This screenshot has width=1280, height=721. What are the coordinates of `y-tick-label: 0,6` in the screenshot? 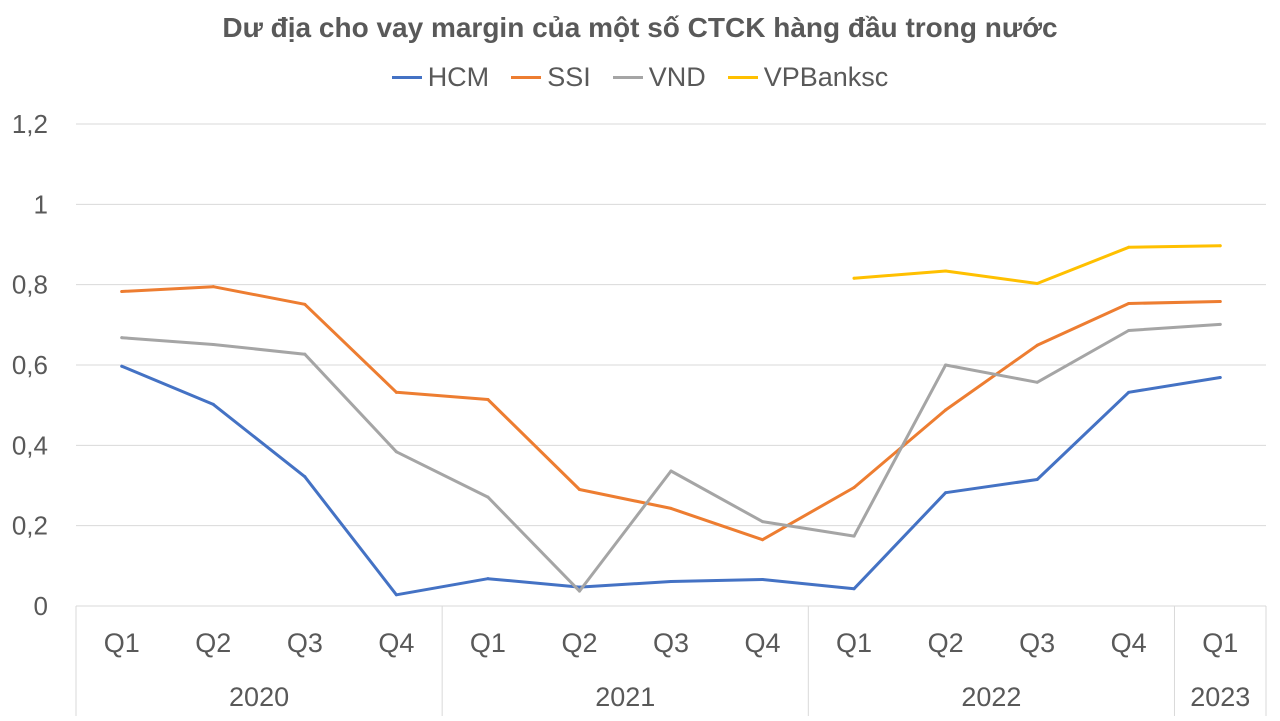 It's located at (30, 365).